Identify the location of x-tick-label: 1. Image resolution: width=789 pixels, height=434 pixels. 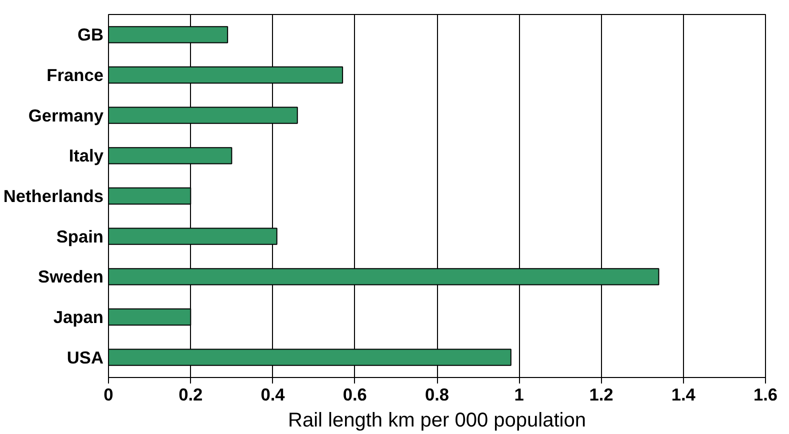
(519, 394).